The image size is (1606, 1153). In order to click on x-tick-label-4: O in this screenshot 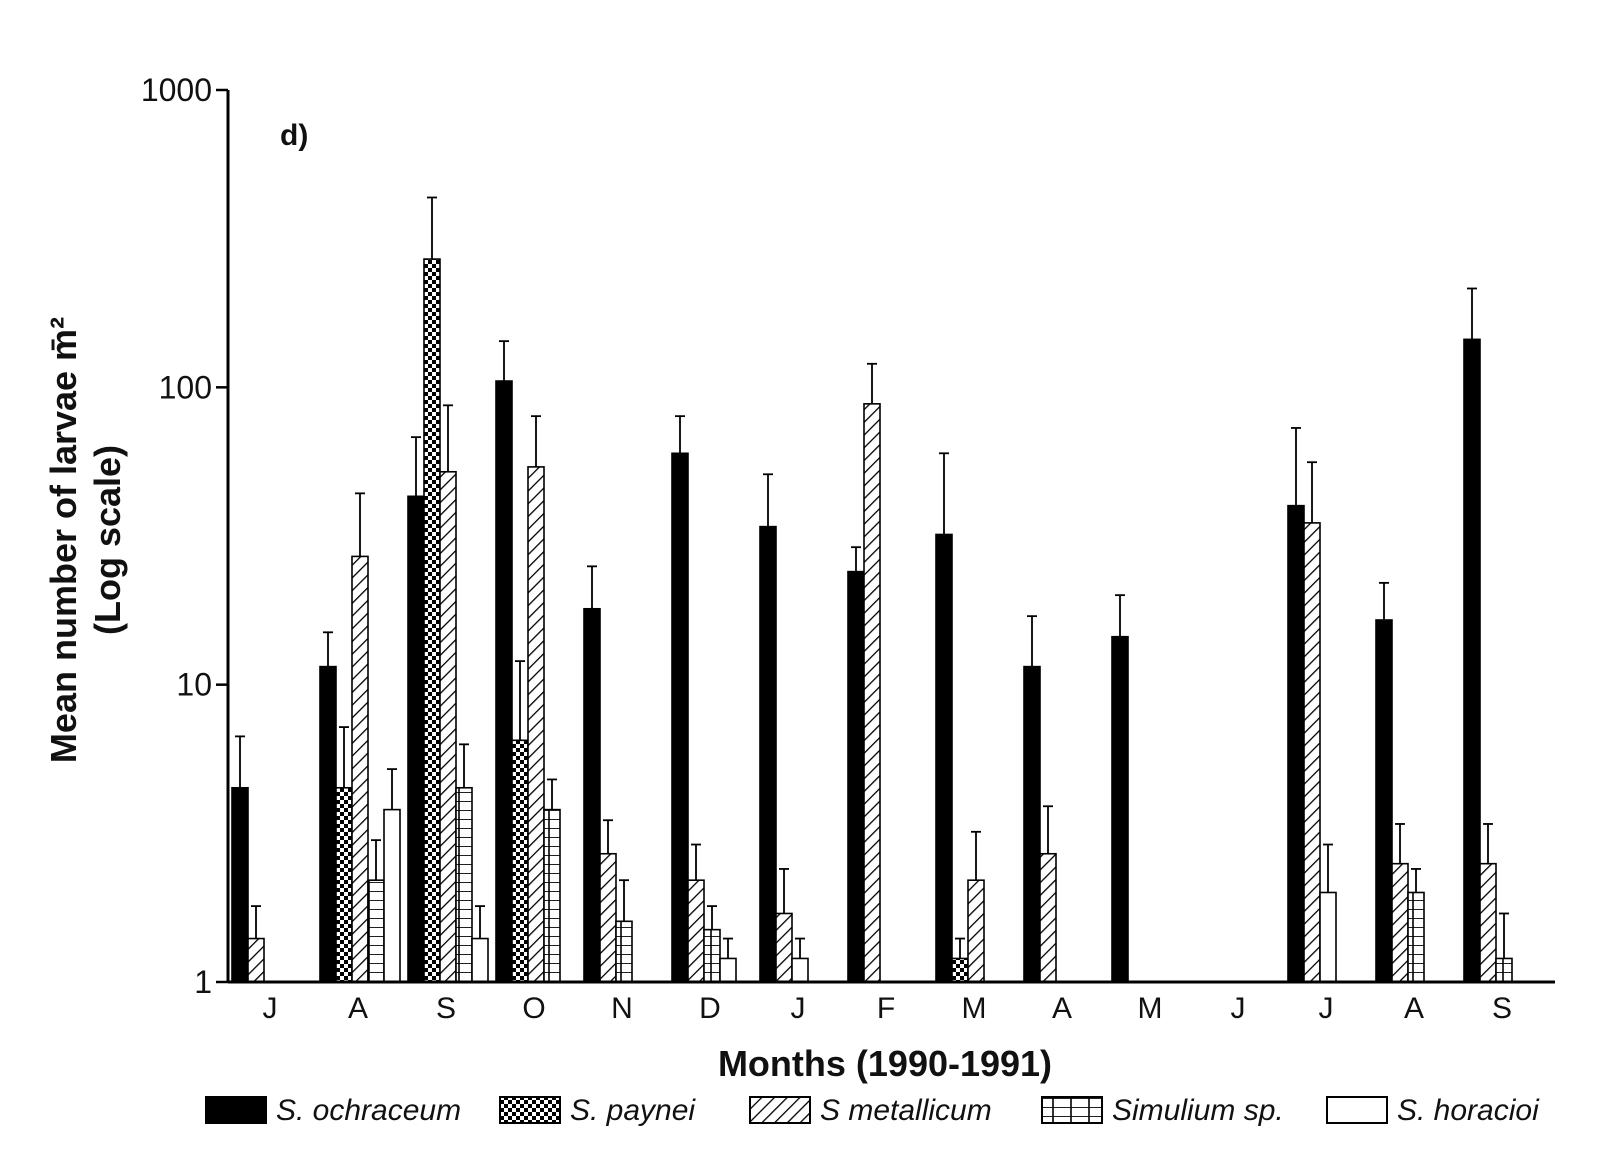, I will do `click(533, 1008)`.